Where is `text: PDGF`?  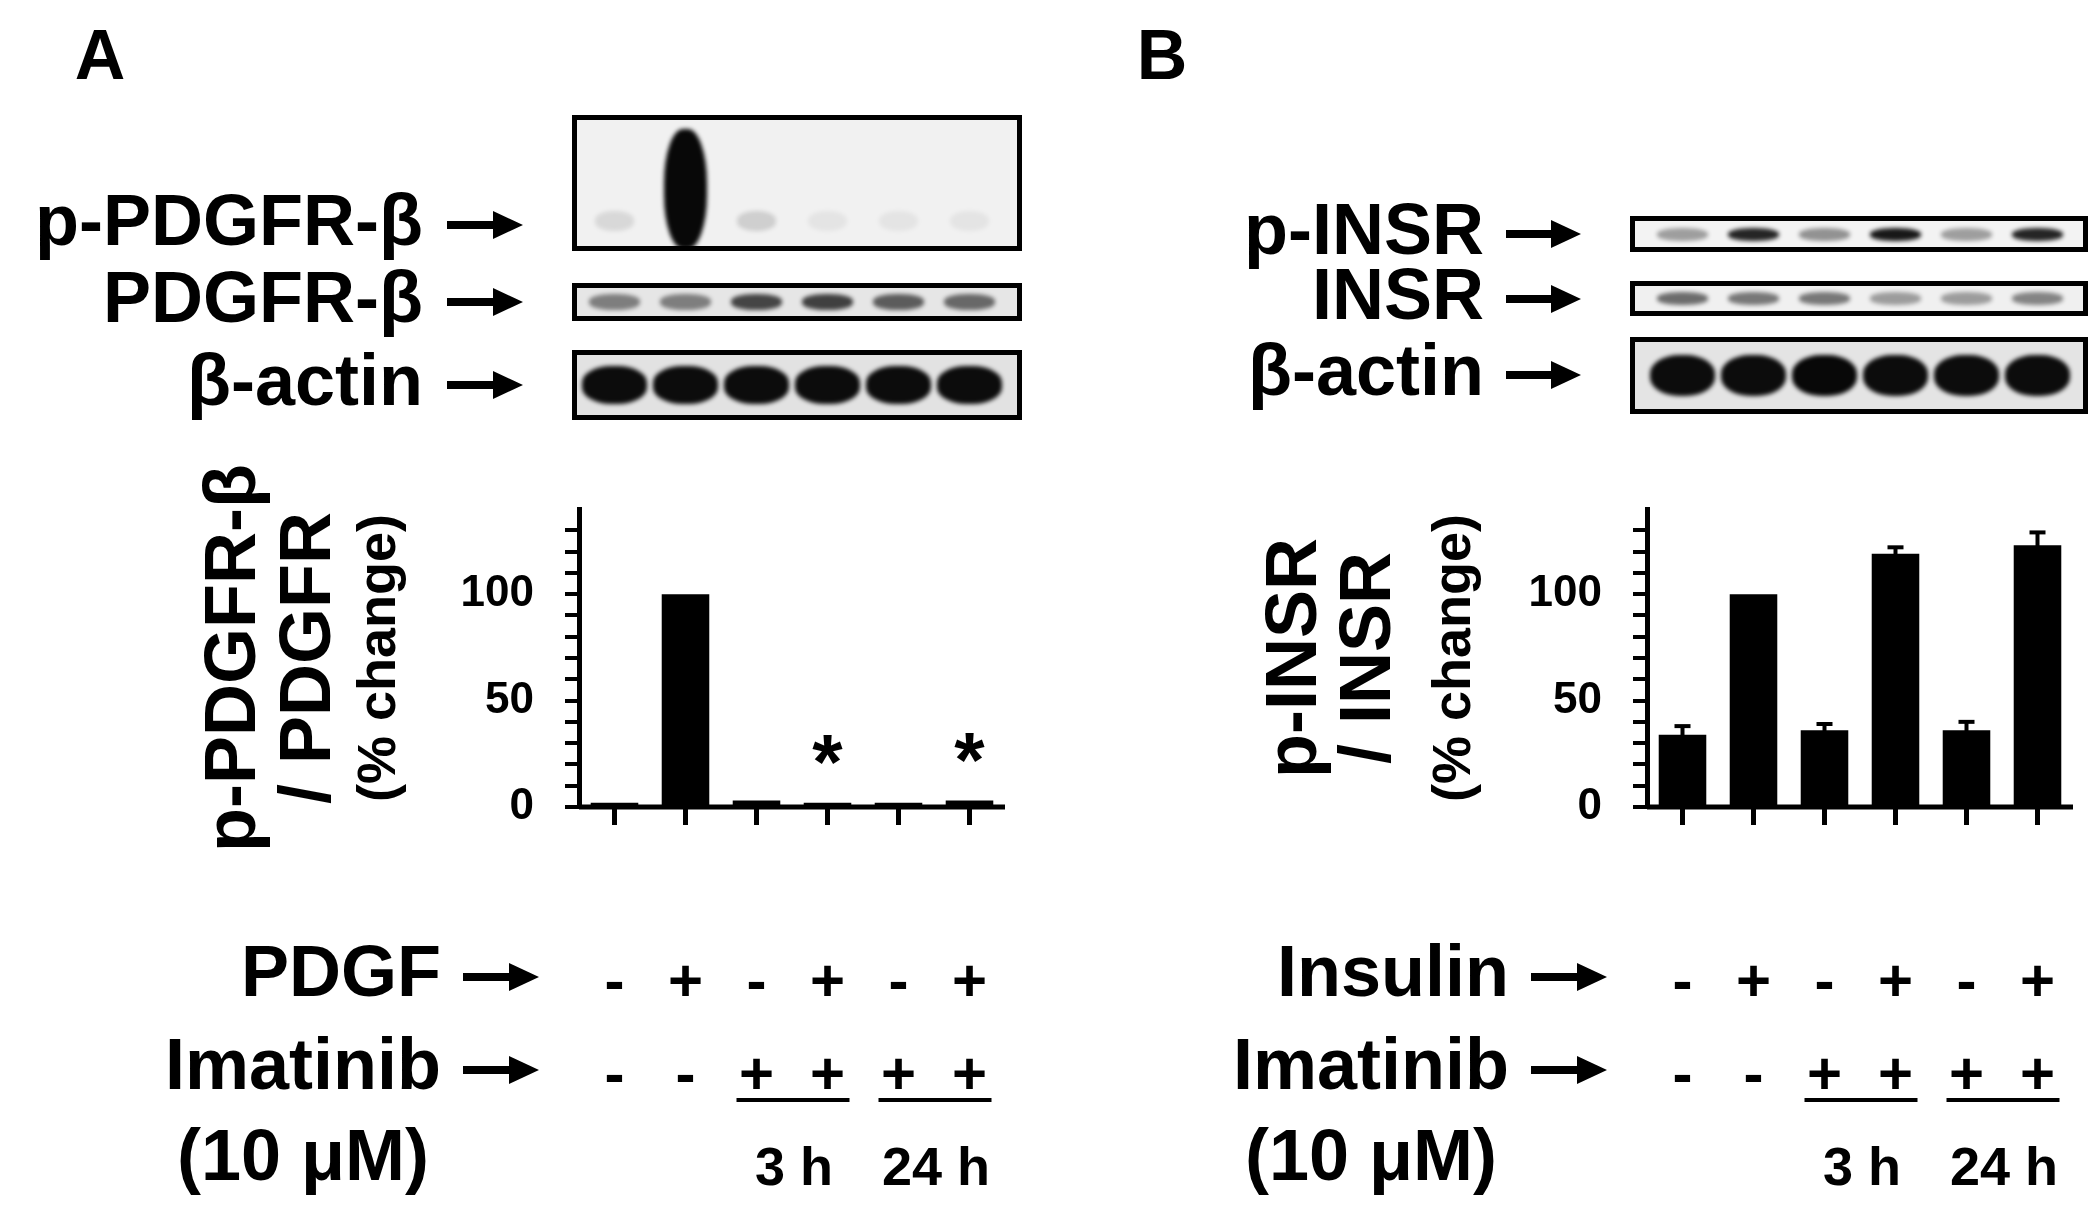
text: PDGF is located at coordinates (340, 971).